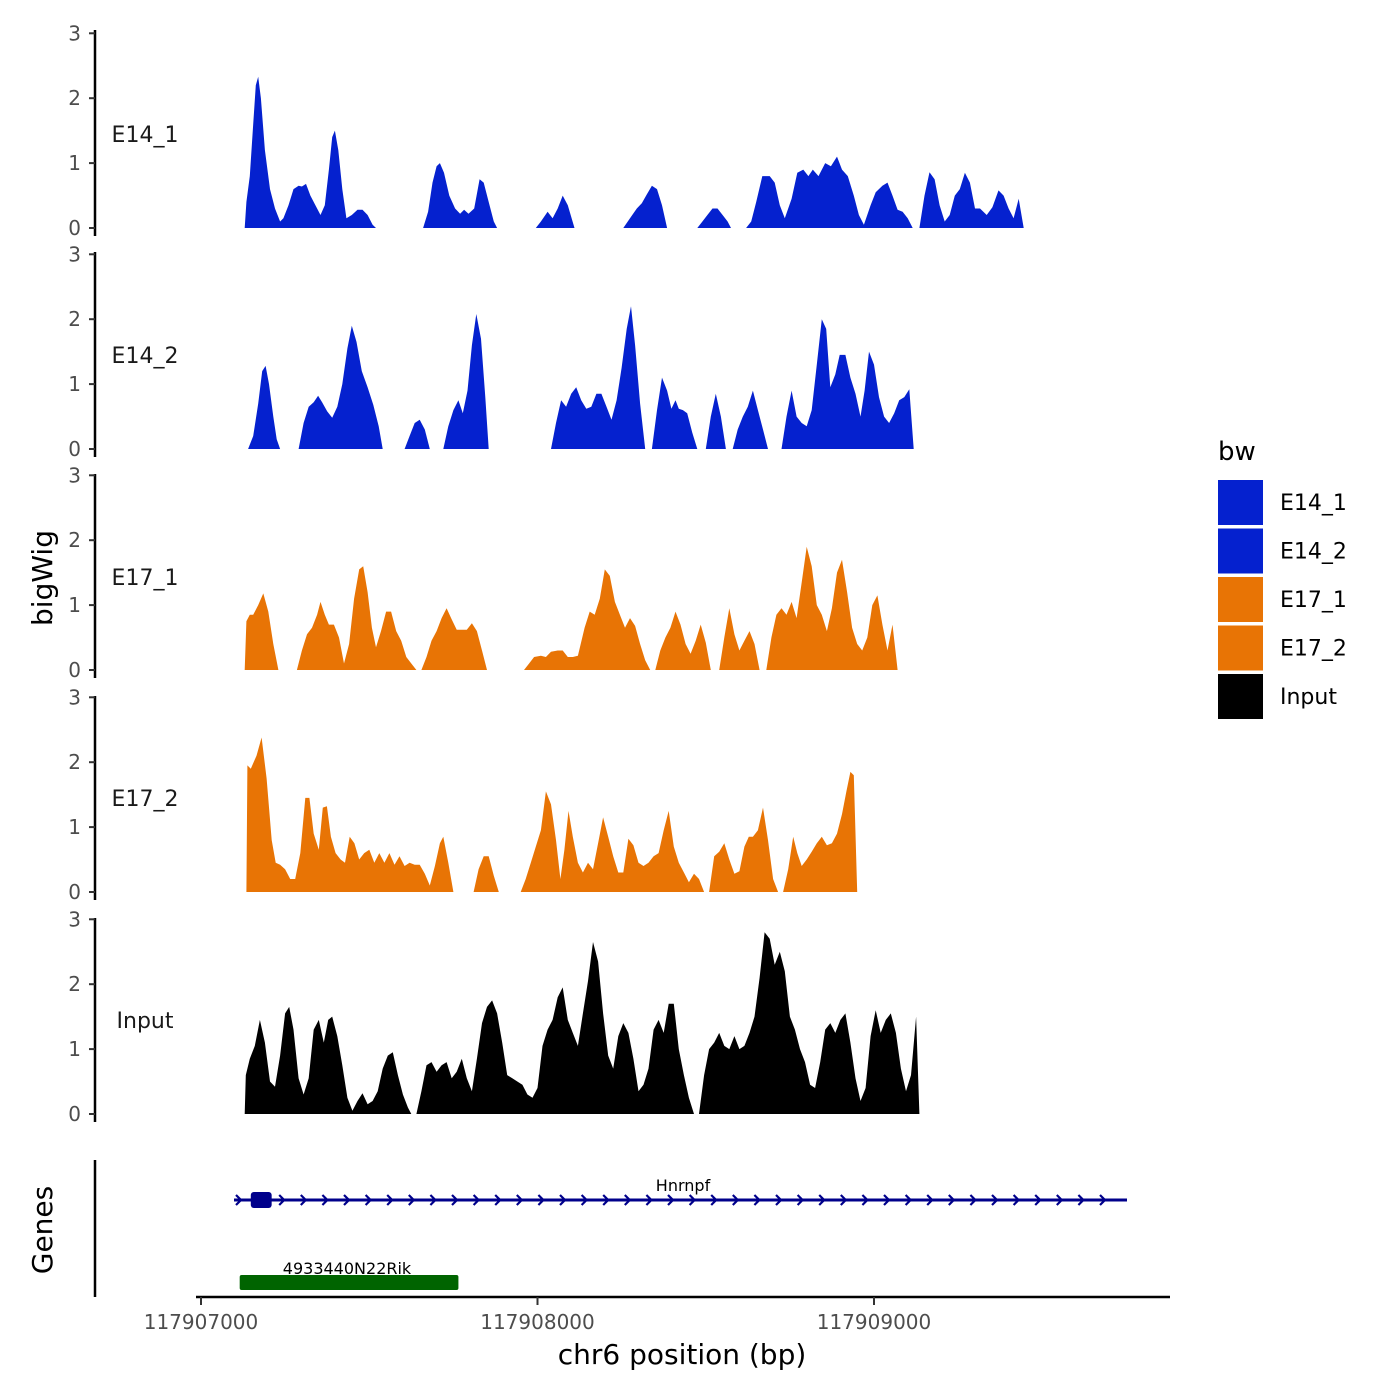 Image resolution: width=1400 pixels, height=1400 pixels. What do you see at coordinates (874, 1322) in the screenshot?
I see `x-tick-label: 117909000` at bounding box center [874, 1322].